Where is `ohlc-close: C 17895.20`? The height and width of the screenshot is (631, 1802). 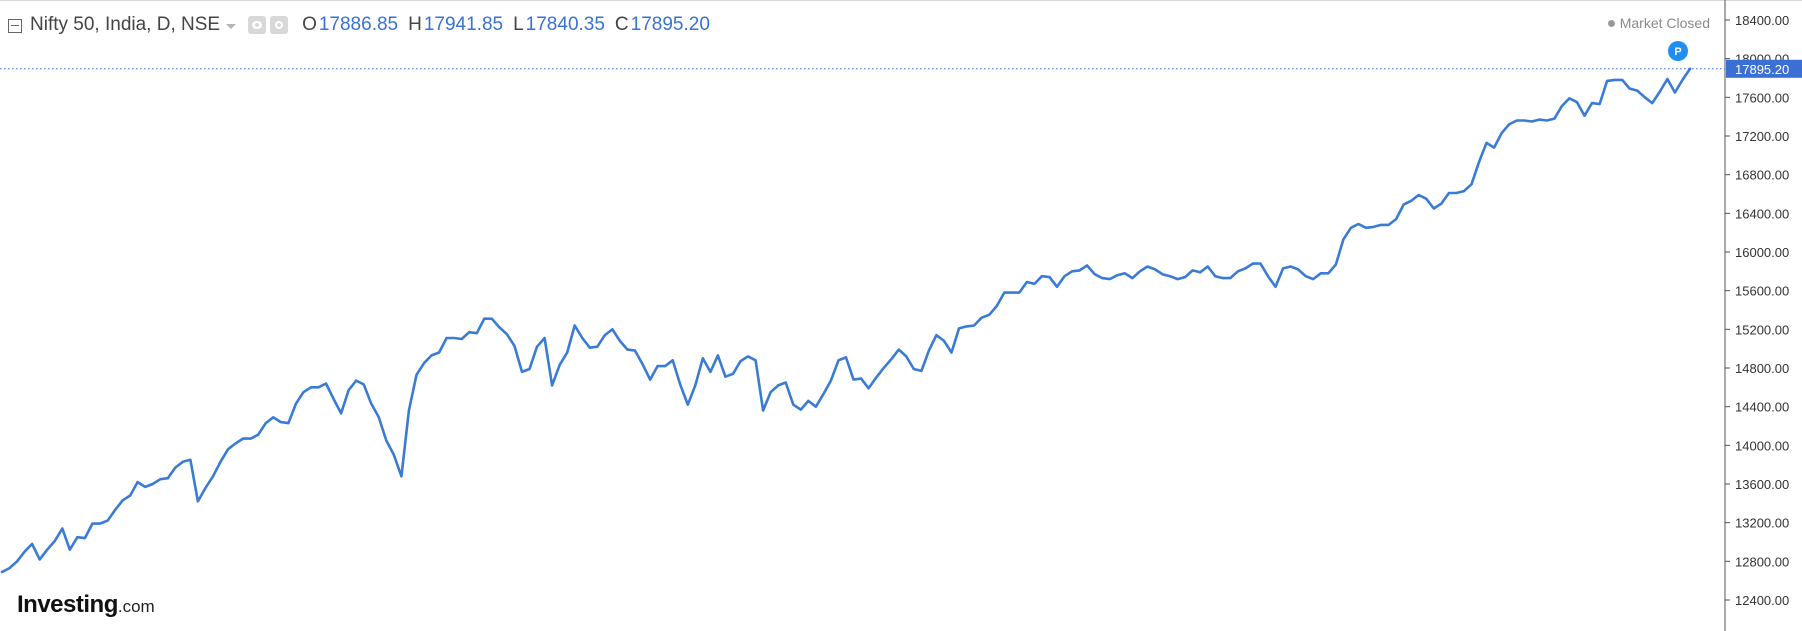
ohlc-close: C 17895.20 is located at coordinates (662, 25).